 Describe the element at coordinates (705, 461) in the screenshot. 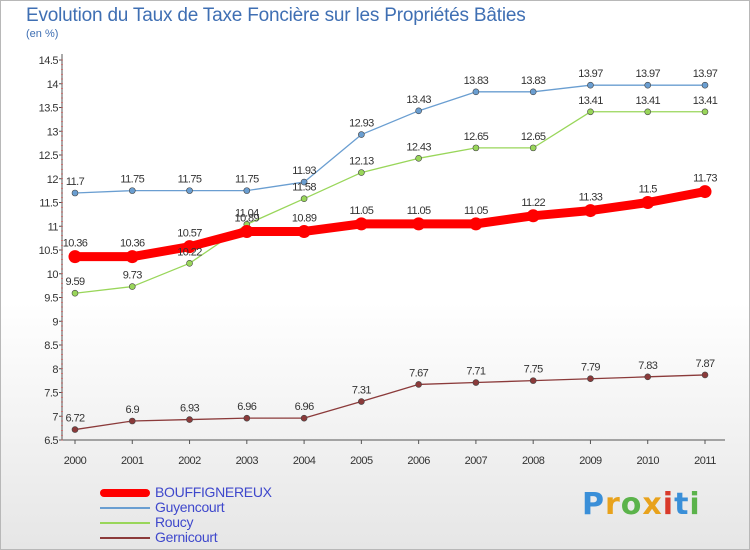

I see `x-tick-label: 2011` at that location.